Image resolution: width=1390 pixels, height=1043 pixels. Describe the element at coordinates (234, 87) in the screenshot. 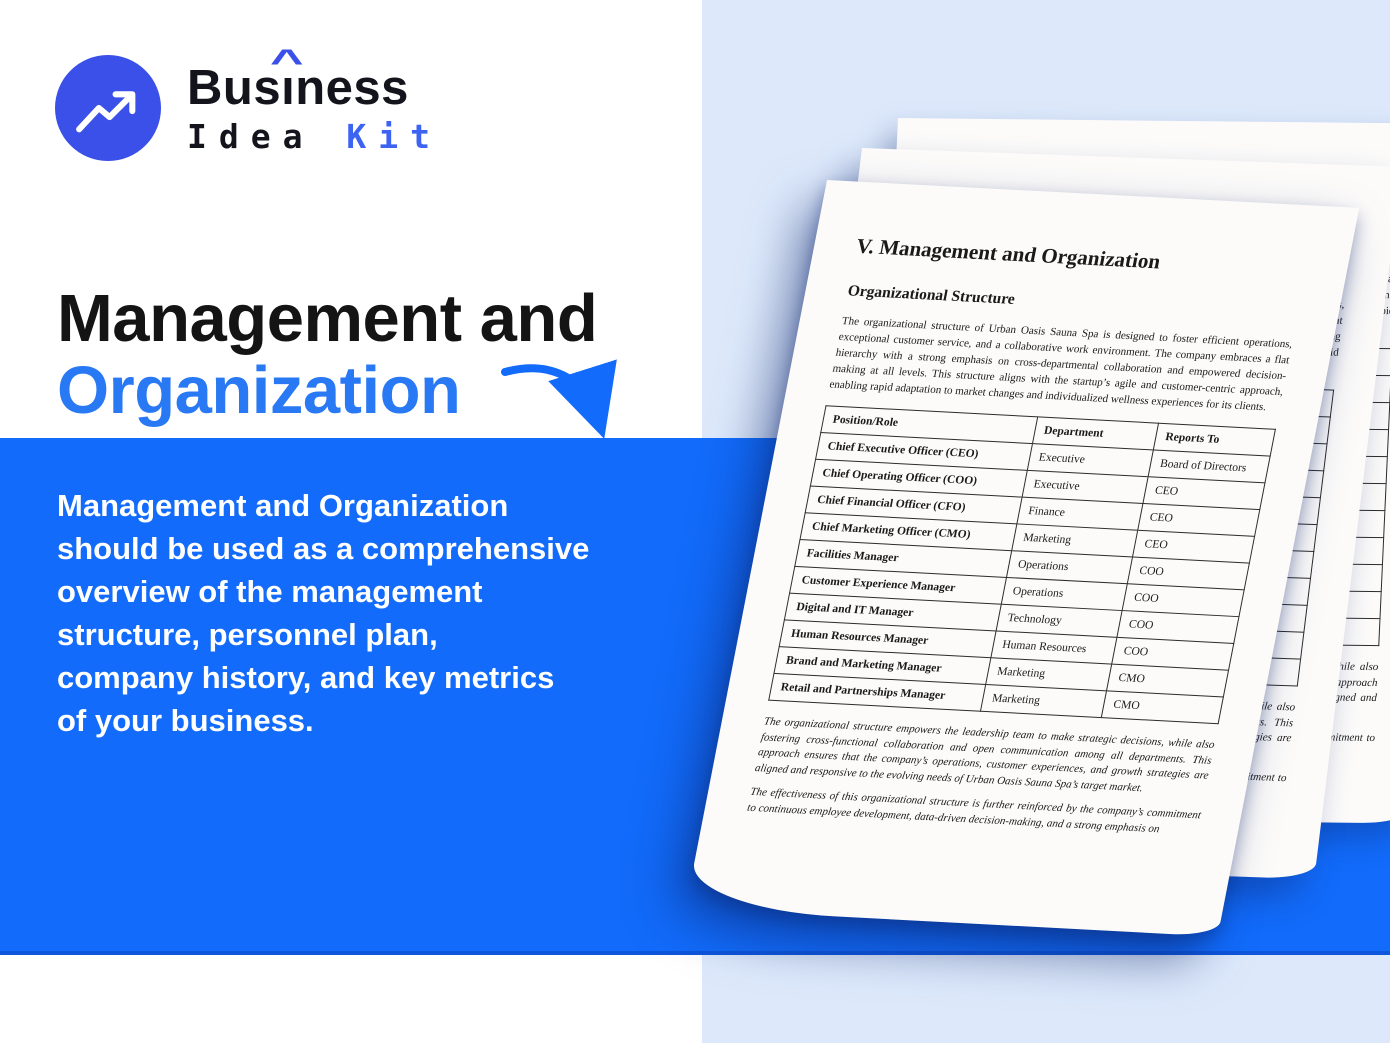

I see `brand-text-pre: Bus` at that location.